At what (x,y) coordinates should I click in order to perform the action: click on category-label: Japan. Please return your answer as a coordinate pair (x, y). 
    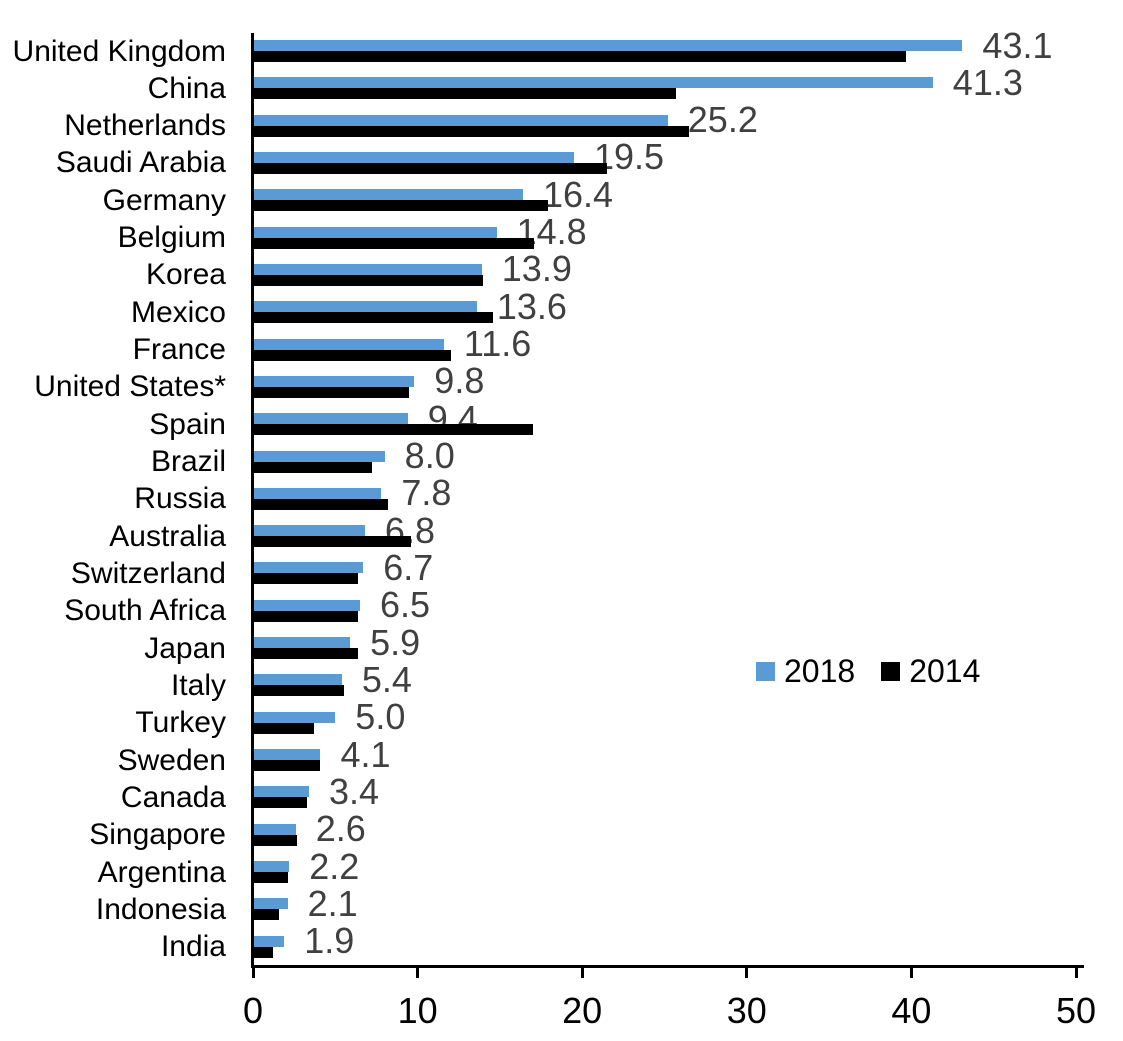
    Looking at the image, I should click on (185, 648).